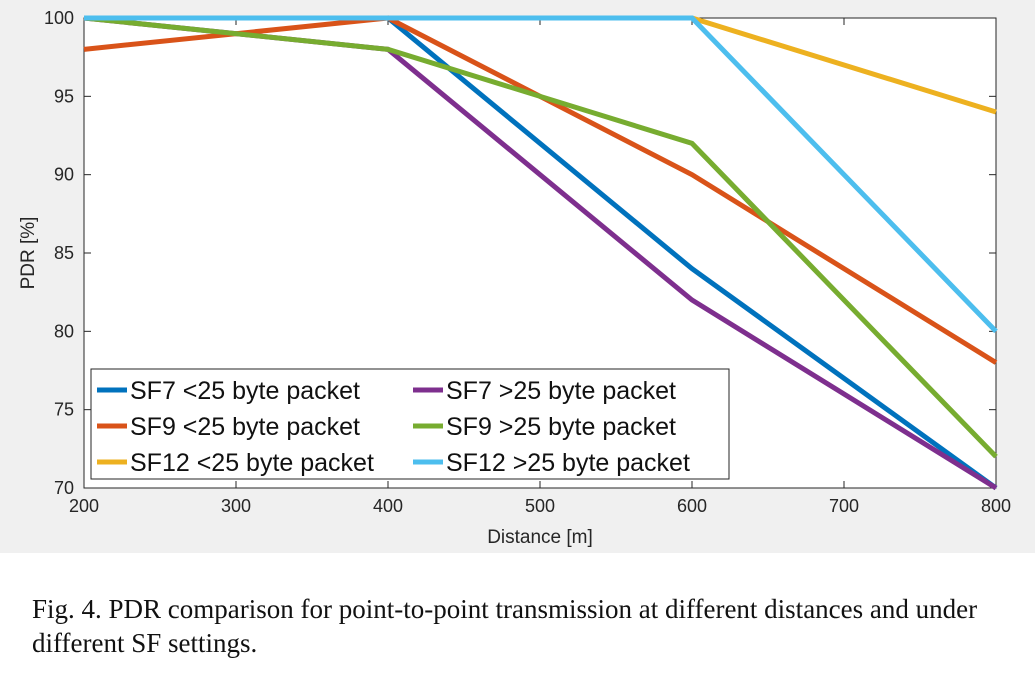 The width and height of the screenshot is (1035, 676). What do you see at coordinates (388, 506) in the screenshot?
I see `x-tick-label: 400` at bounding box center [388, 506].